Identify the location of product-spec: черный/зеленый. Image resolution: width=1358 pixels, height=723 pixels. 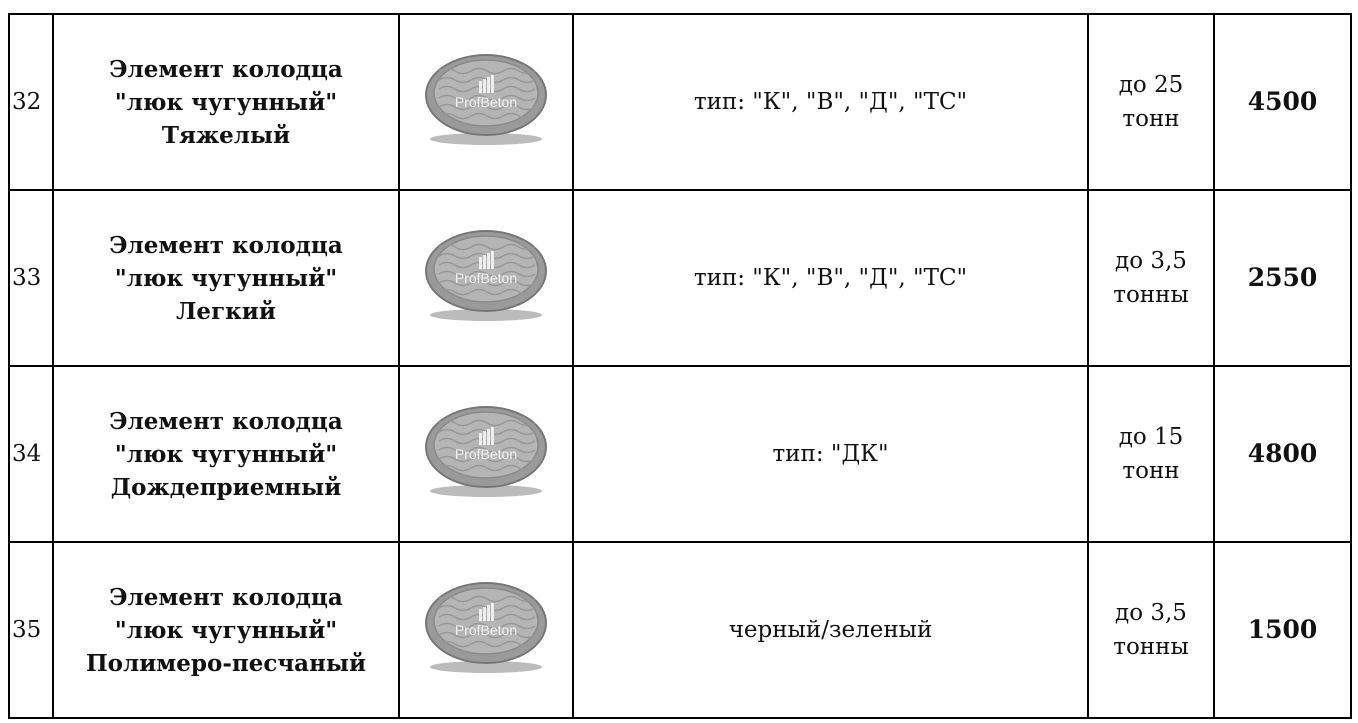
(830, 630).